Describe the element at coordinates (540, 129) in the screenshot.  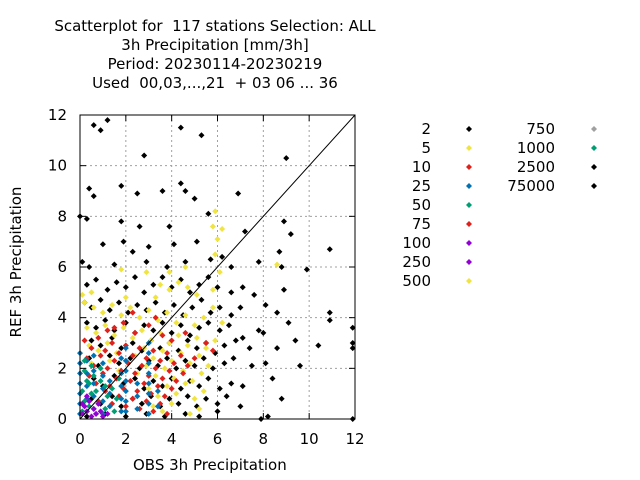
I see `legend-label-9: 750` at that location.